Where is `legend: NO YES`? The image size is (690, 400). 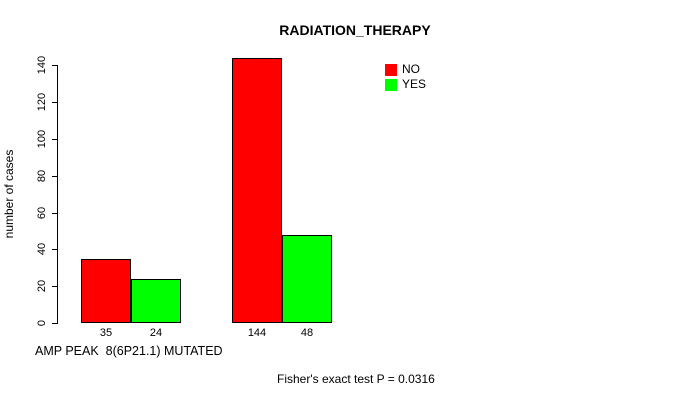
legend: NO YES is located at coordinates (405, 77).